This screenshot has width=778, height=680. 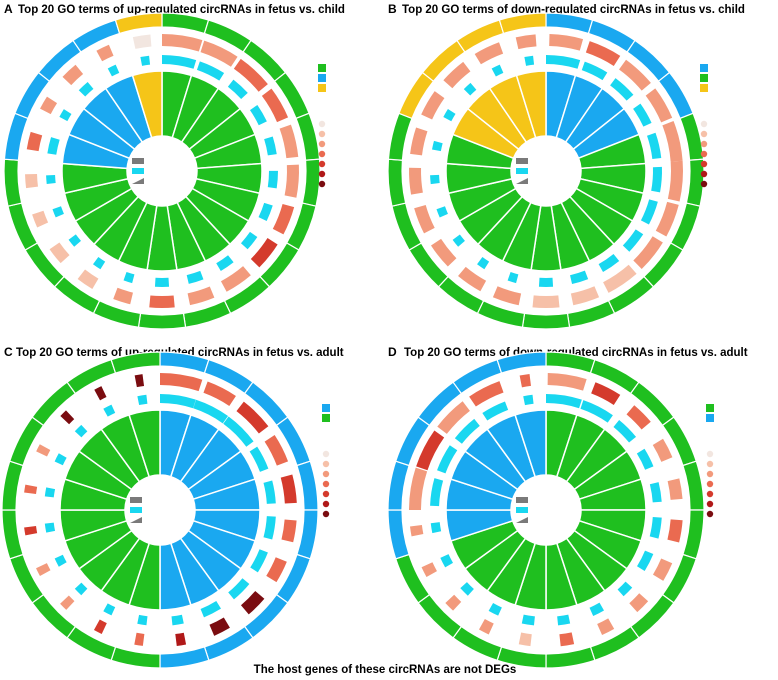 What do you see at coordinates (138, 171) in the screenshot?
I see `key-select-swatch` at bounding box center [138, 171].